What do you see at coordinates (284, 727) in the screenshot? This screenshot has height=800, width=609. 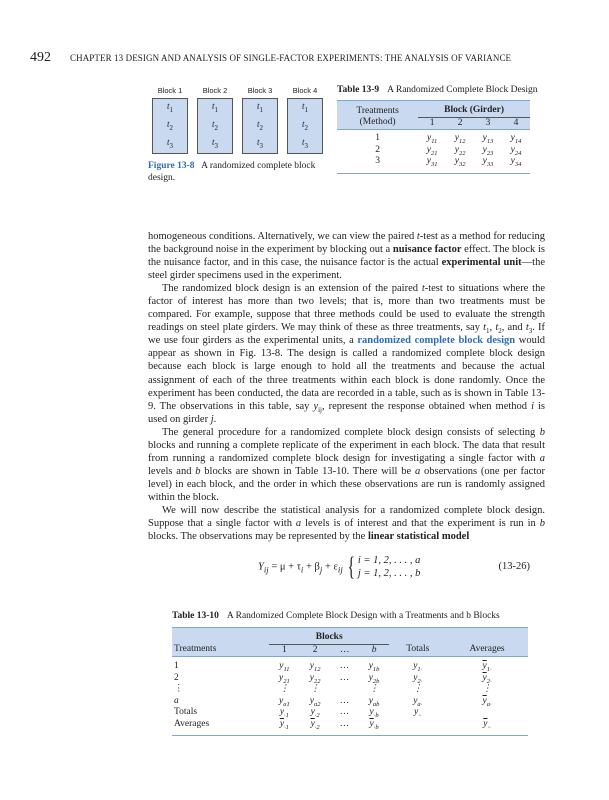 I see `cell: y·1` at bounding box center [284, 727].